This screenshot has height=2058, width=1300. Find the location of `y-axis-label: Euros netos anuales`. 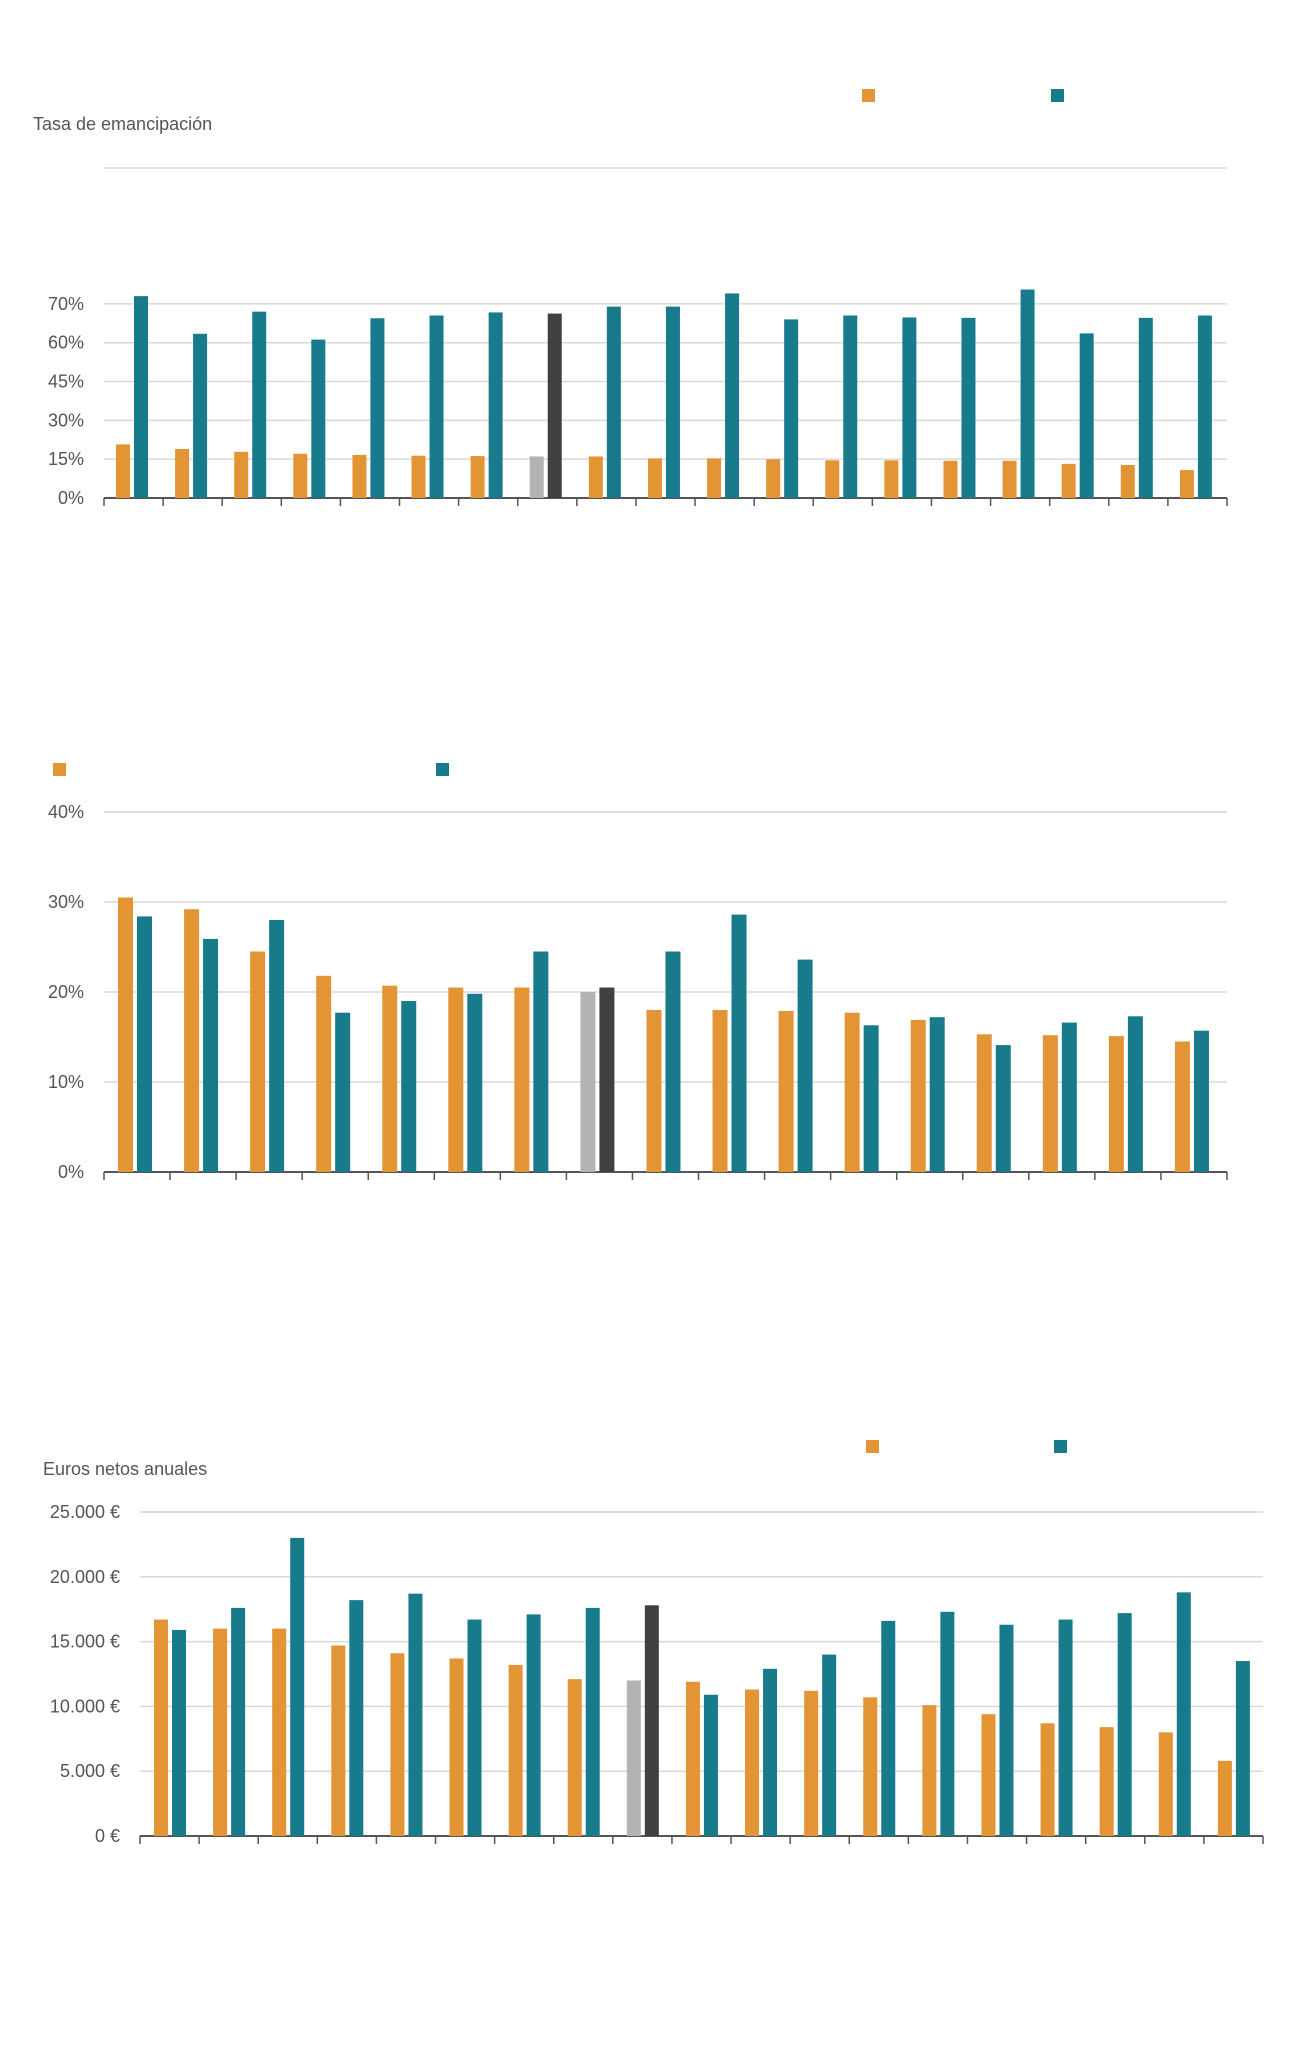

y-axis-label: Euros netos anuales is located at coordinates (125, 1469).